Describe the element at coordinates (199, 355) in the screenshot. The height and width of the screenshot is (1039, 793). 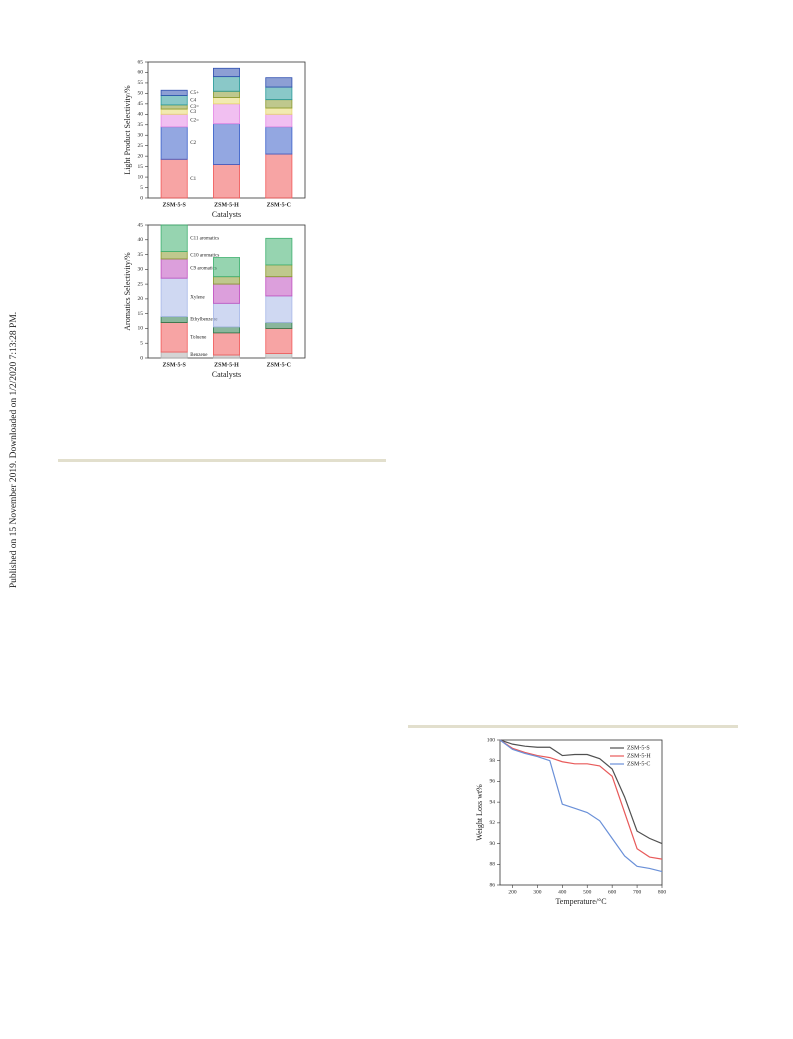
I see `series-label: Benzene` at that location.